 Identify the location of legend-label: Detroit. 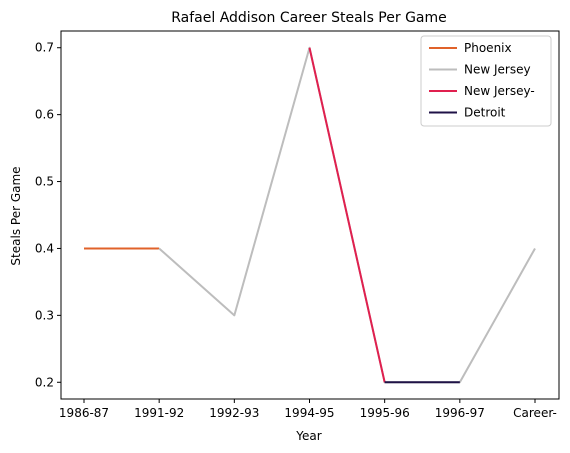
(485, 113).